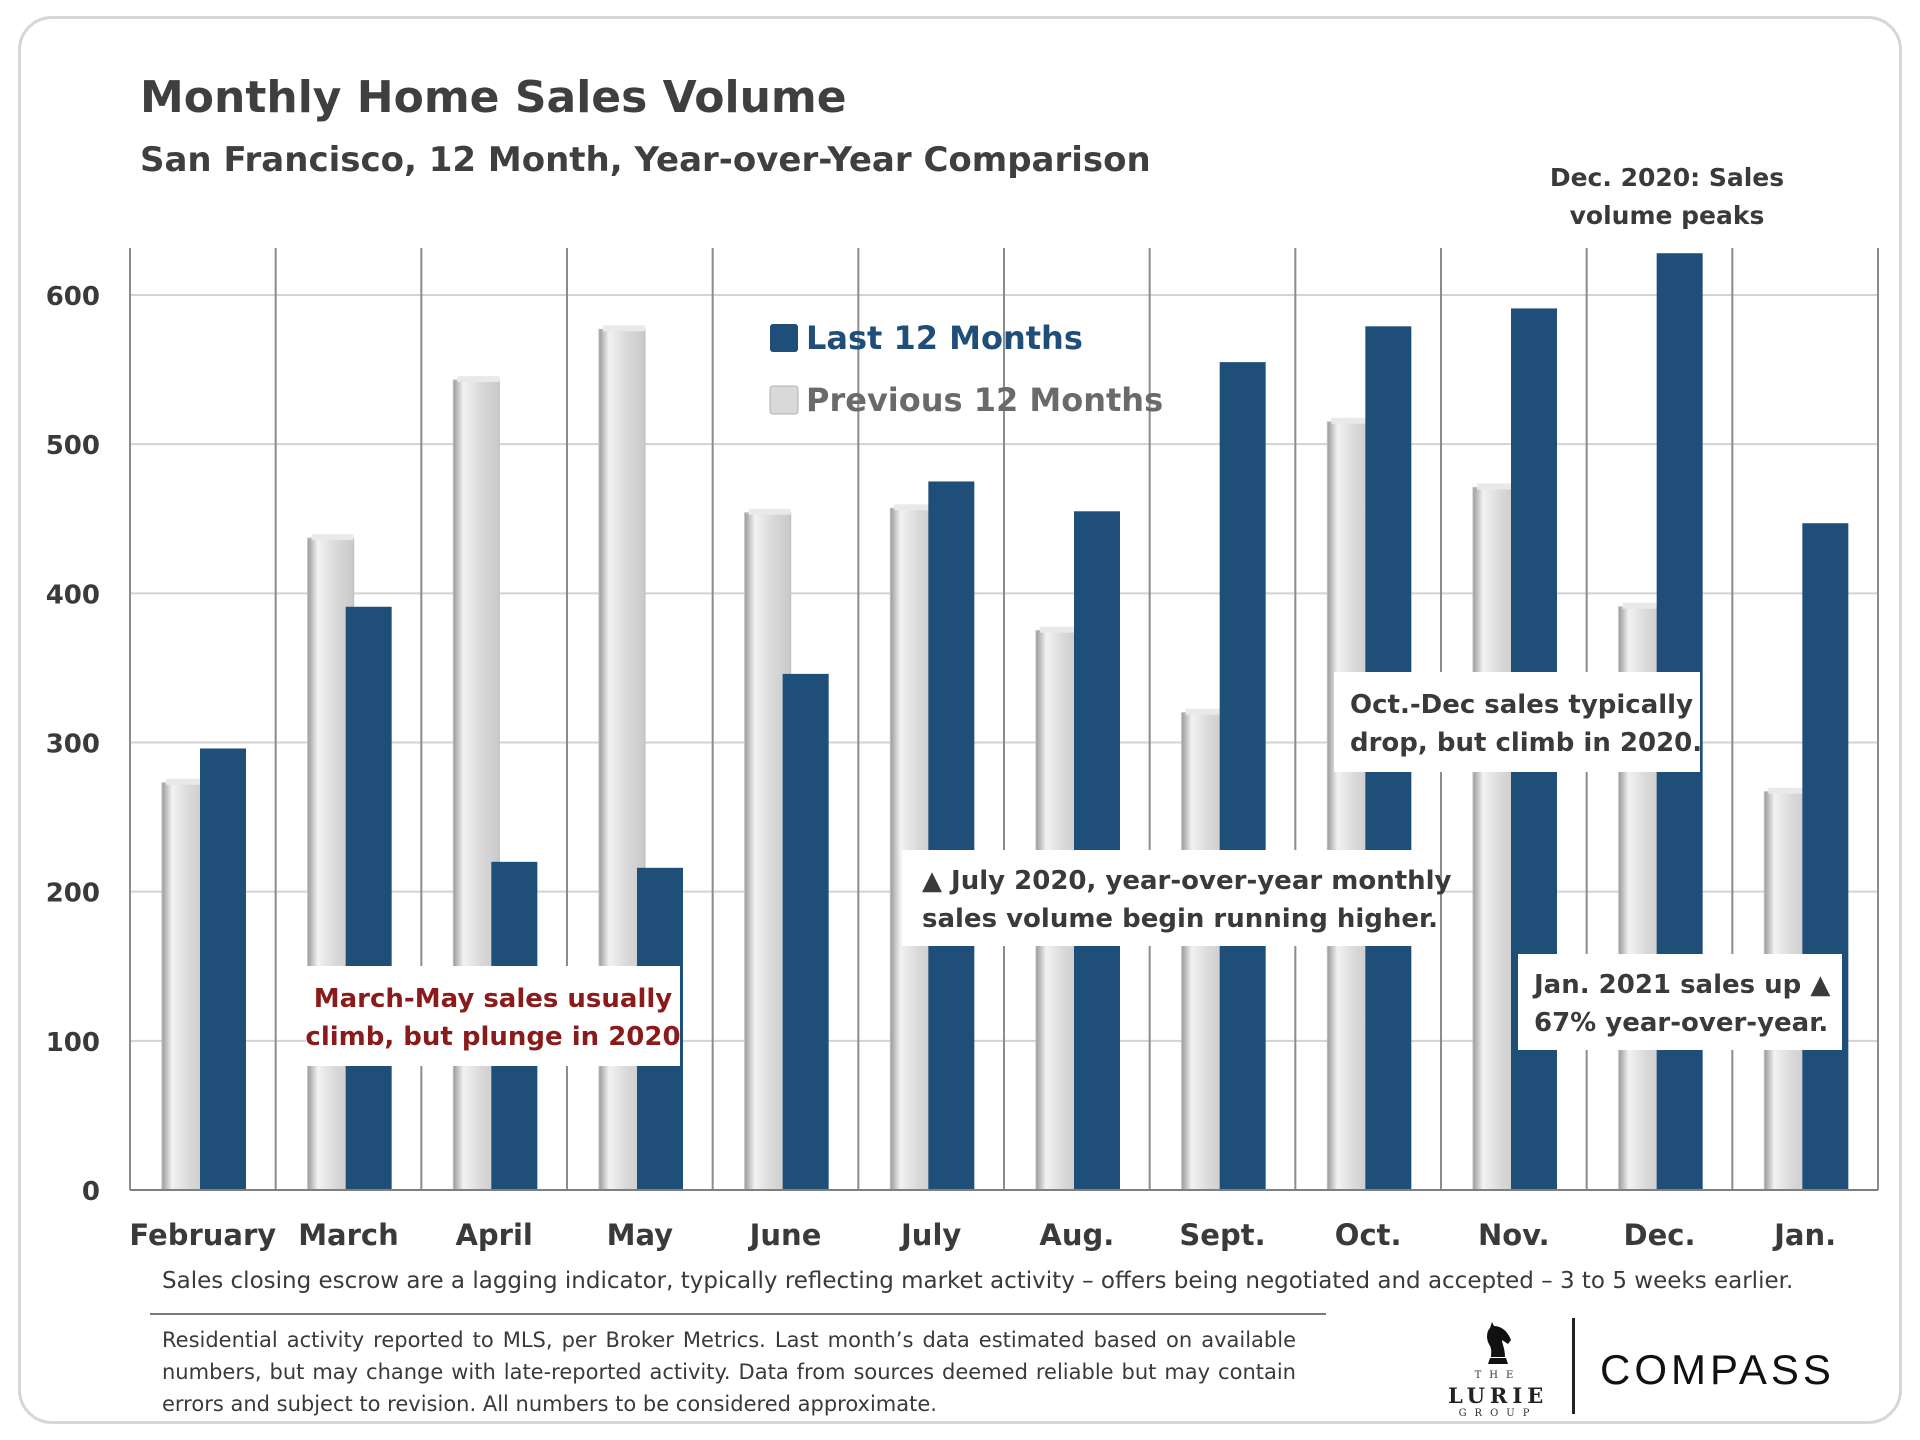  Describe the element at coordinates (640, 1235) in the screenshot. I see `x-tick-label: May` at that location.